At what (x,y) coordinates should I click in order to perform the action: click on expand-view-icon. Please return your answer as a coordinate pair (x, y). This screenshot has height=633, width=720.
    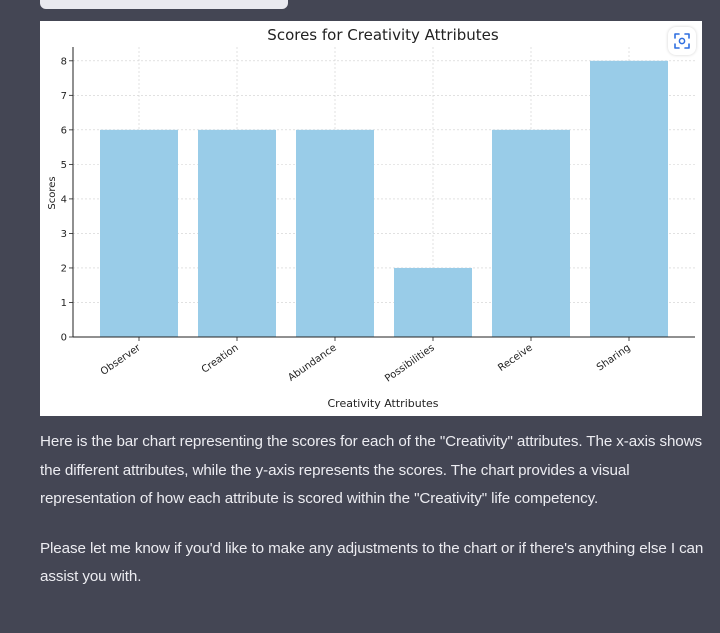
    Looking at the image, I should click on (682, 41).